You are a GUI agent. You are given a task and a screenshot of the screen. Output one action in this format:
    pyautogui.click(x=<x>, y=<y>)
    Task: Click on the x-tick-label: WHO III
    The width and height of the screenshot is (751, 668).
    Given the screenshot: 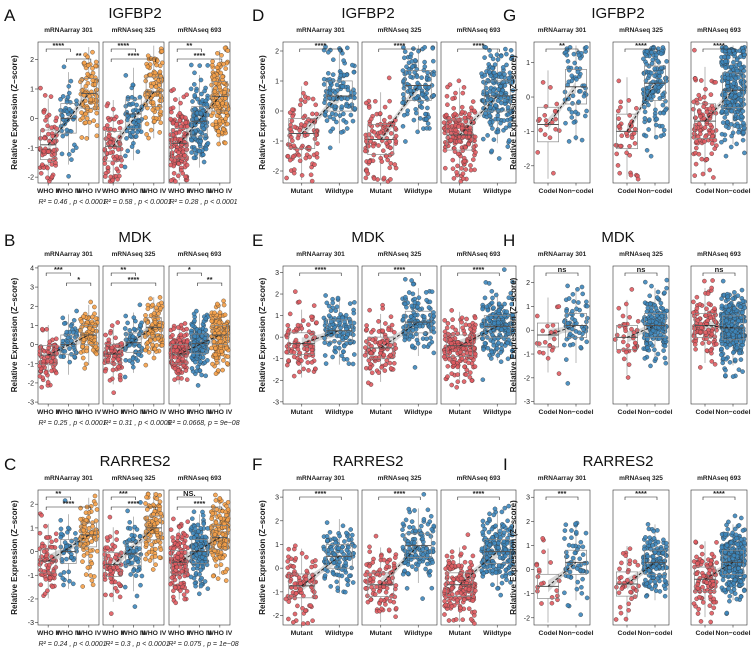 What is the action you would take?
    pyautogui.click(x=133, y=191)
    